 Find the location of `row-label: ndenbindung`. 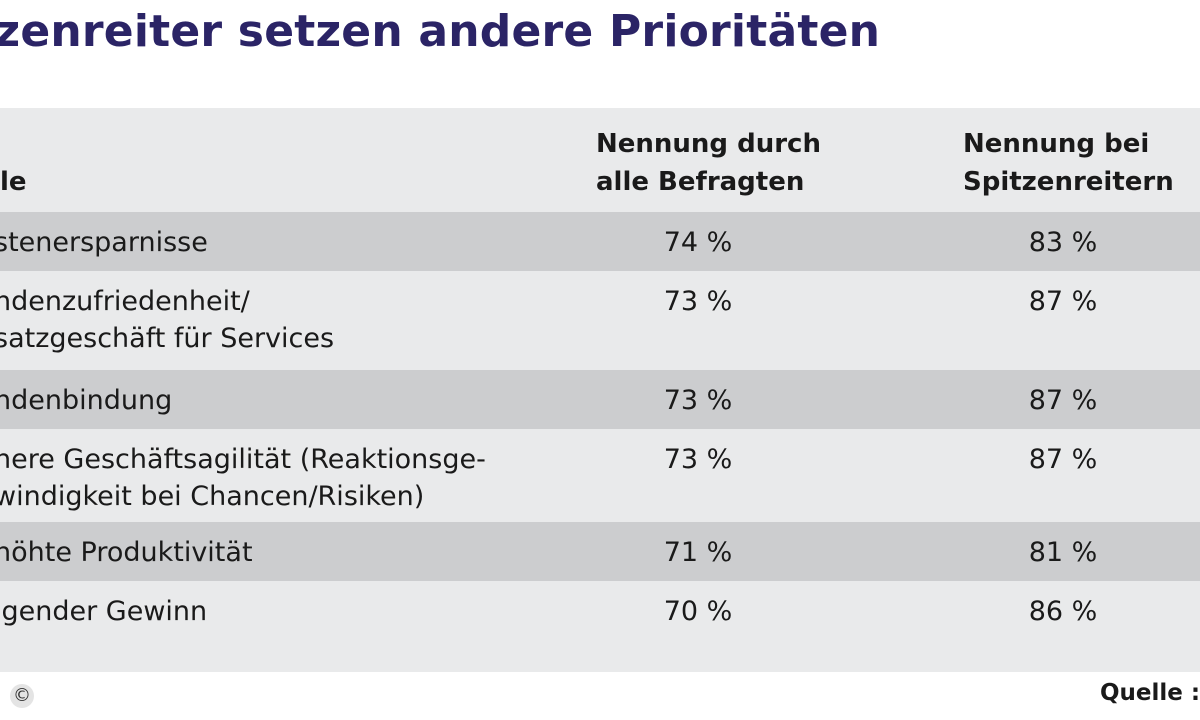

row-label: ndenbindung is located at coordinates (86, 400).